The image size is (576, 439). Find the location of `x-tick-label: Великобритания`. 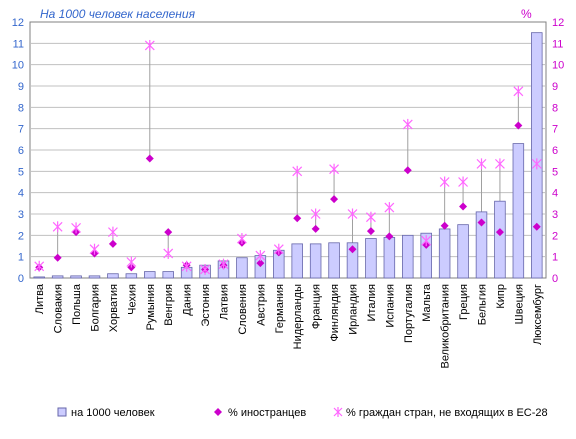

x-tick-label: Великобритания is located at coordinates (446, 326).